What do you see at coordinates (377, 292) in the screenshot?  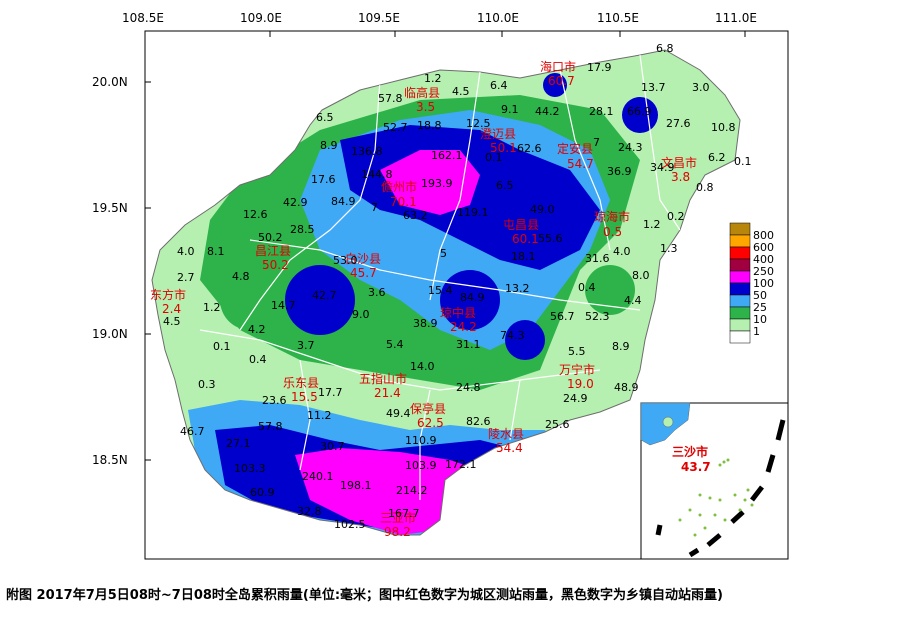 I see `town-value: 3.6` at bounding box center [377, 292].